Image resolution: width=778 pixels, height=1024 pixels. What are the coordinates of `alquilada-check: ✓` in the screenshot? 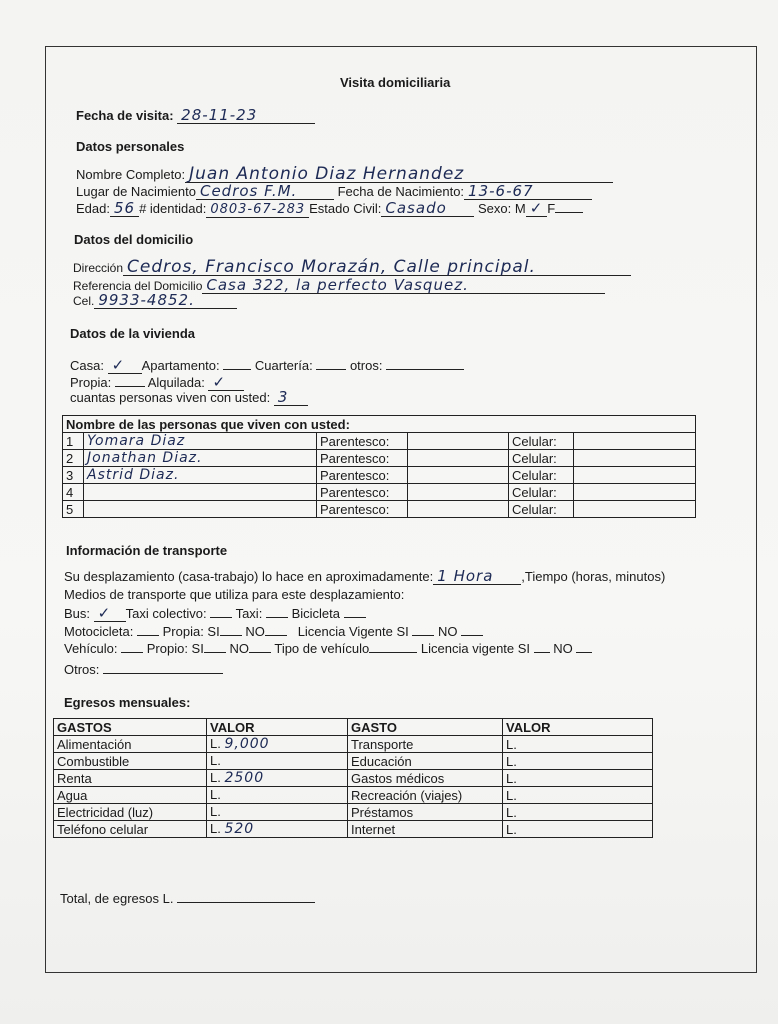 It's located at (226, 383).